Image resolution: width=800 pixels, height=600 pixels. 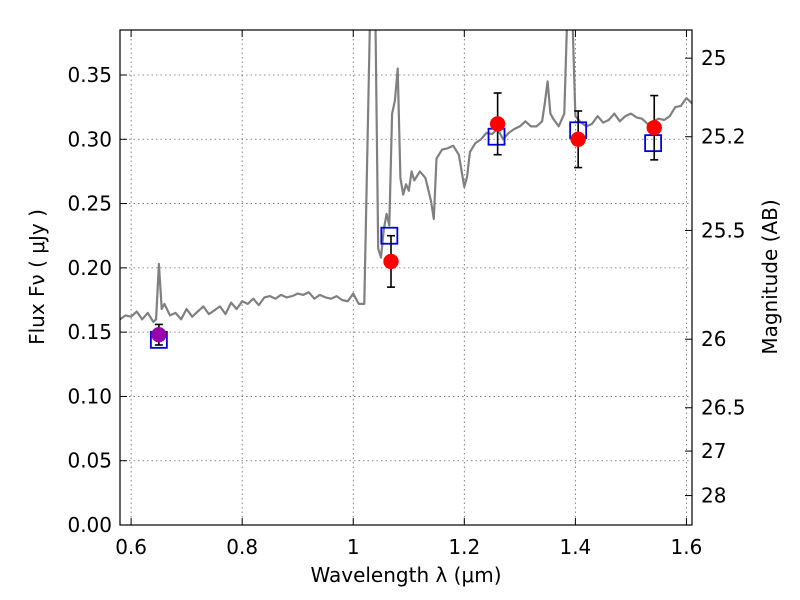 I want to click on right-tick-label: 28, so click(x=713, y=496).